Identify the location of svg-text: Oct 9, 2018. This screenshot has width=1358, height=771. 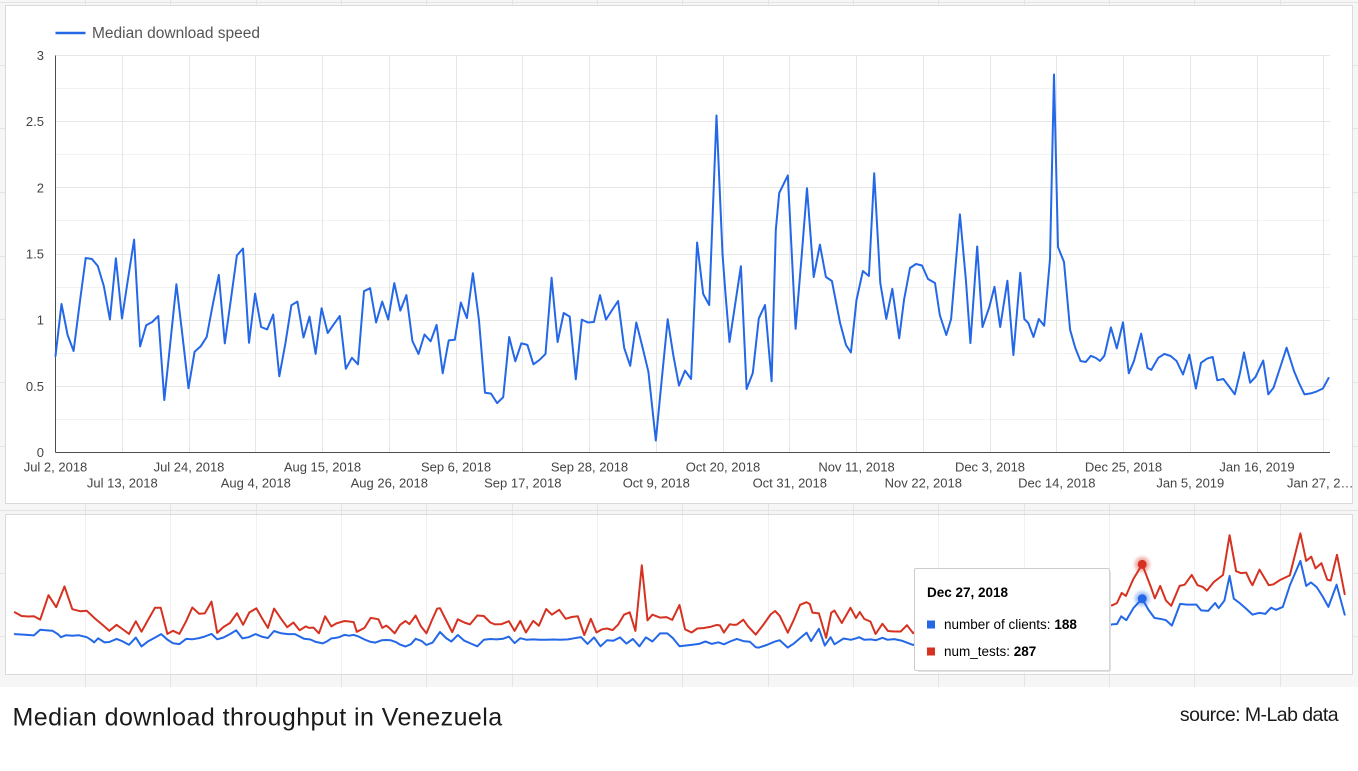
(656, 483).